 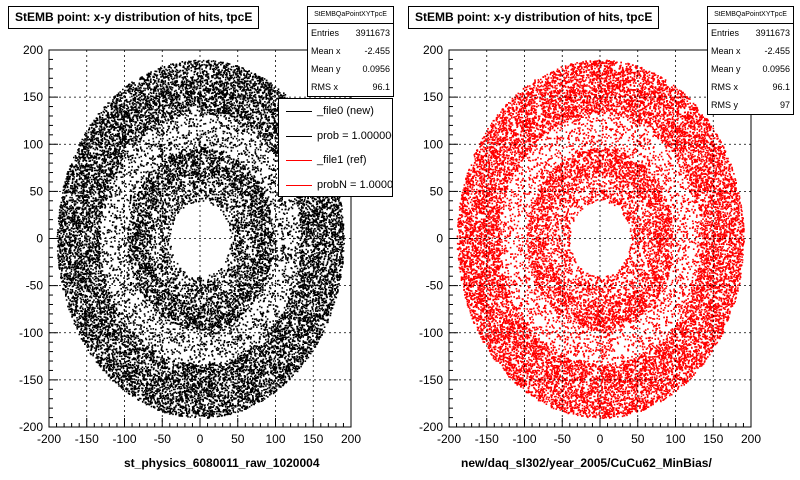 What do you see at coordinates (324, 87) in the screenshot?
I see `left-stats-label: RMS x` at bounding box center [324, 87].